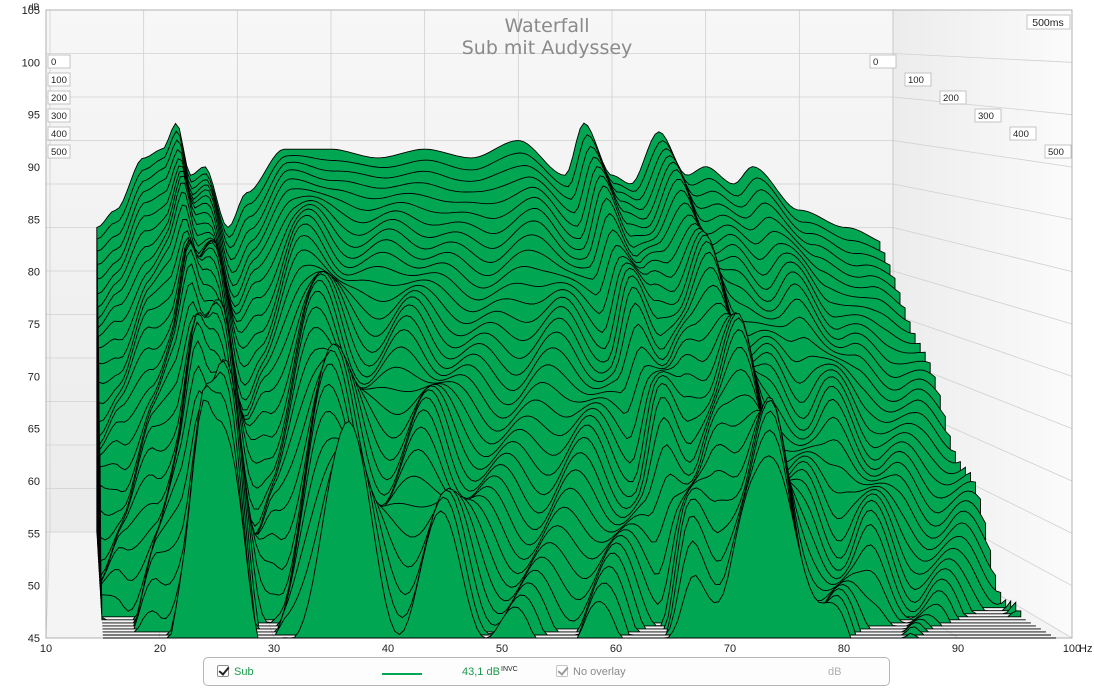  Describe the element at coordinates (34, 325) in the screenshot. I see `y-tick-label: 75` at that location.